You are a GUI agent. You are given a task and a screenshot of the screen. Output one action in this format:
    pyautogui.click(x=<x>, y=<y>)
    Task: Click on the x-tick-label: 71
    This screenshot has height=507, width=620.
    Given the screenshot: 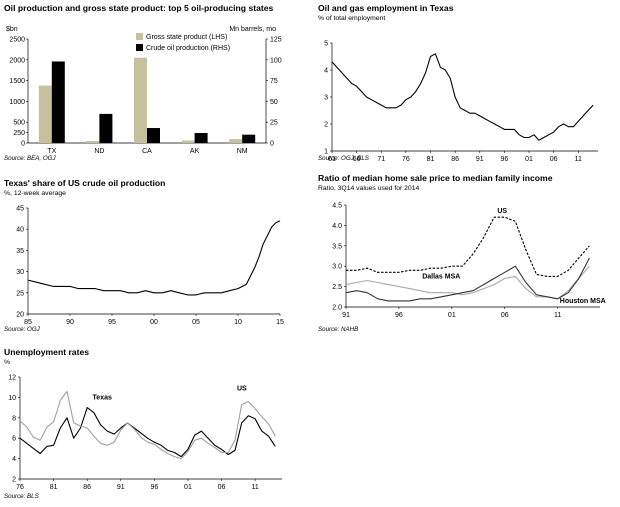 What is the action you would take?
    pyautogui.click(x=381, y=159)
    